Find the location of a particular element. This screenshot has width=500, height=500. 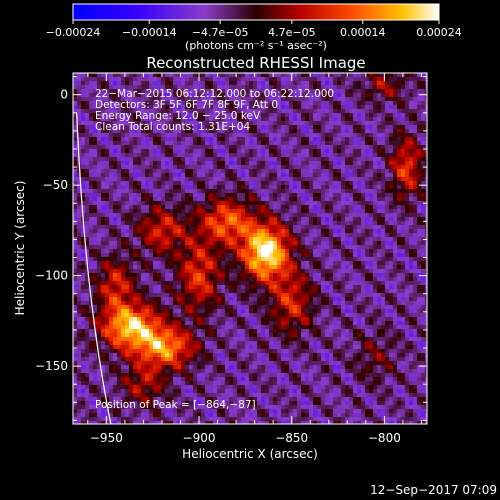

colorbar is located at coordinates (256, 12).